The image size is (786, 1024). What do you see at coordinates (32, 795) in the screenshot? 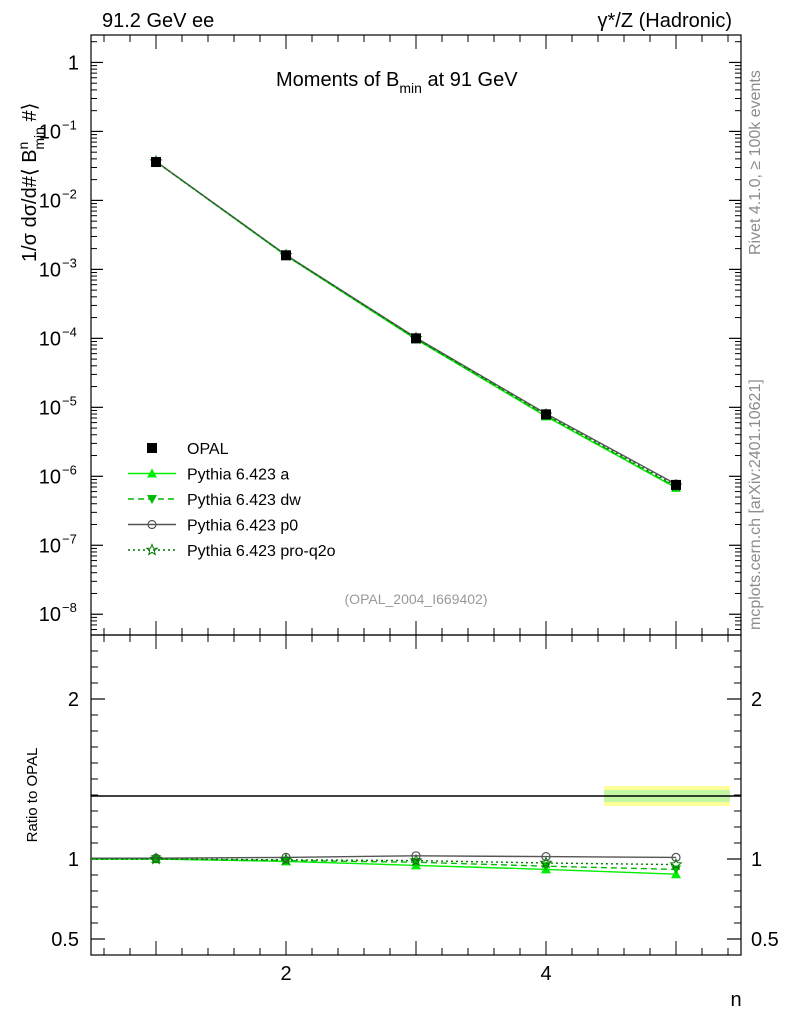
I see `ratio-y-axis-label: Ratio to OPAL` at bounding box center [32, 795].